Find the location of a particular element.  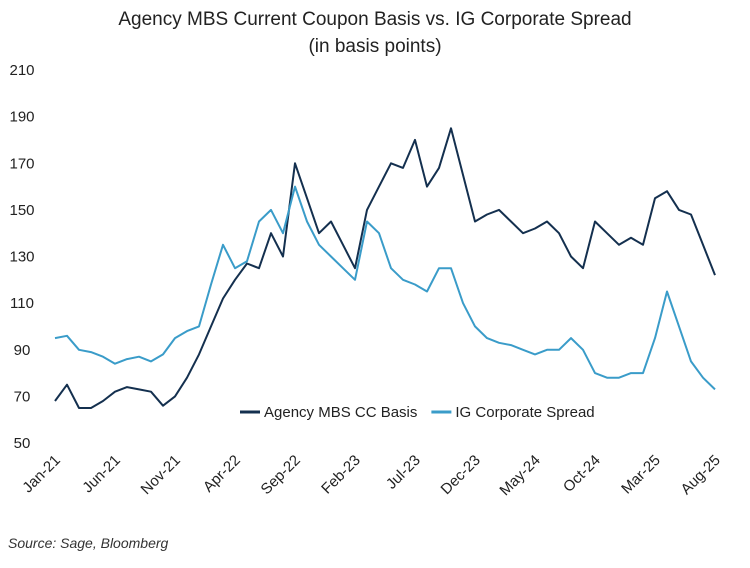

x-tick-label: Feb-23 is located at coordinates (341, 475).